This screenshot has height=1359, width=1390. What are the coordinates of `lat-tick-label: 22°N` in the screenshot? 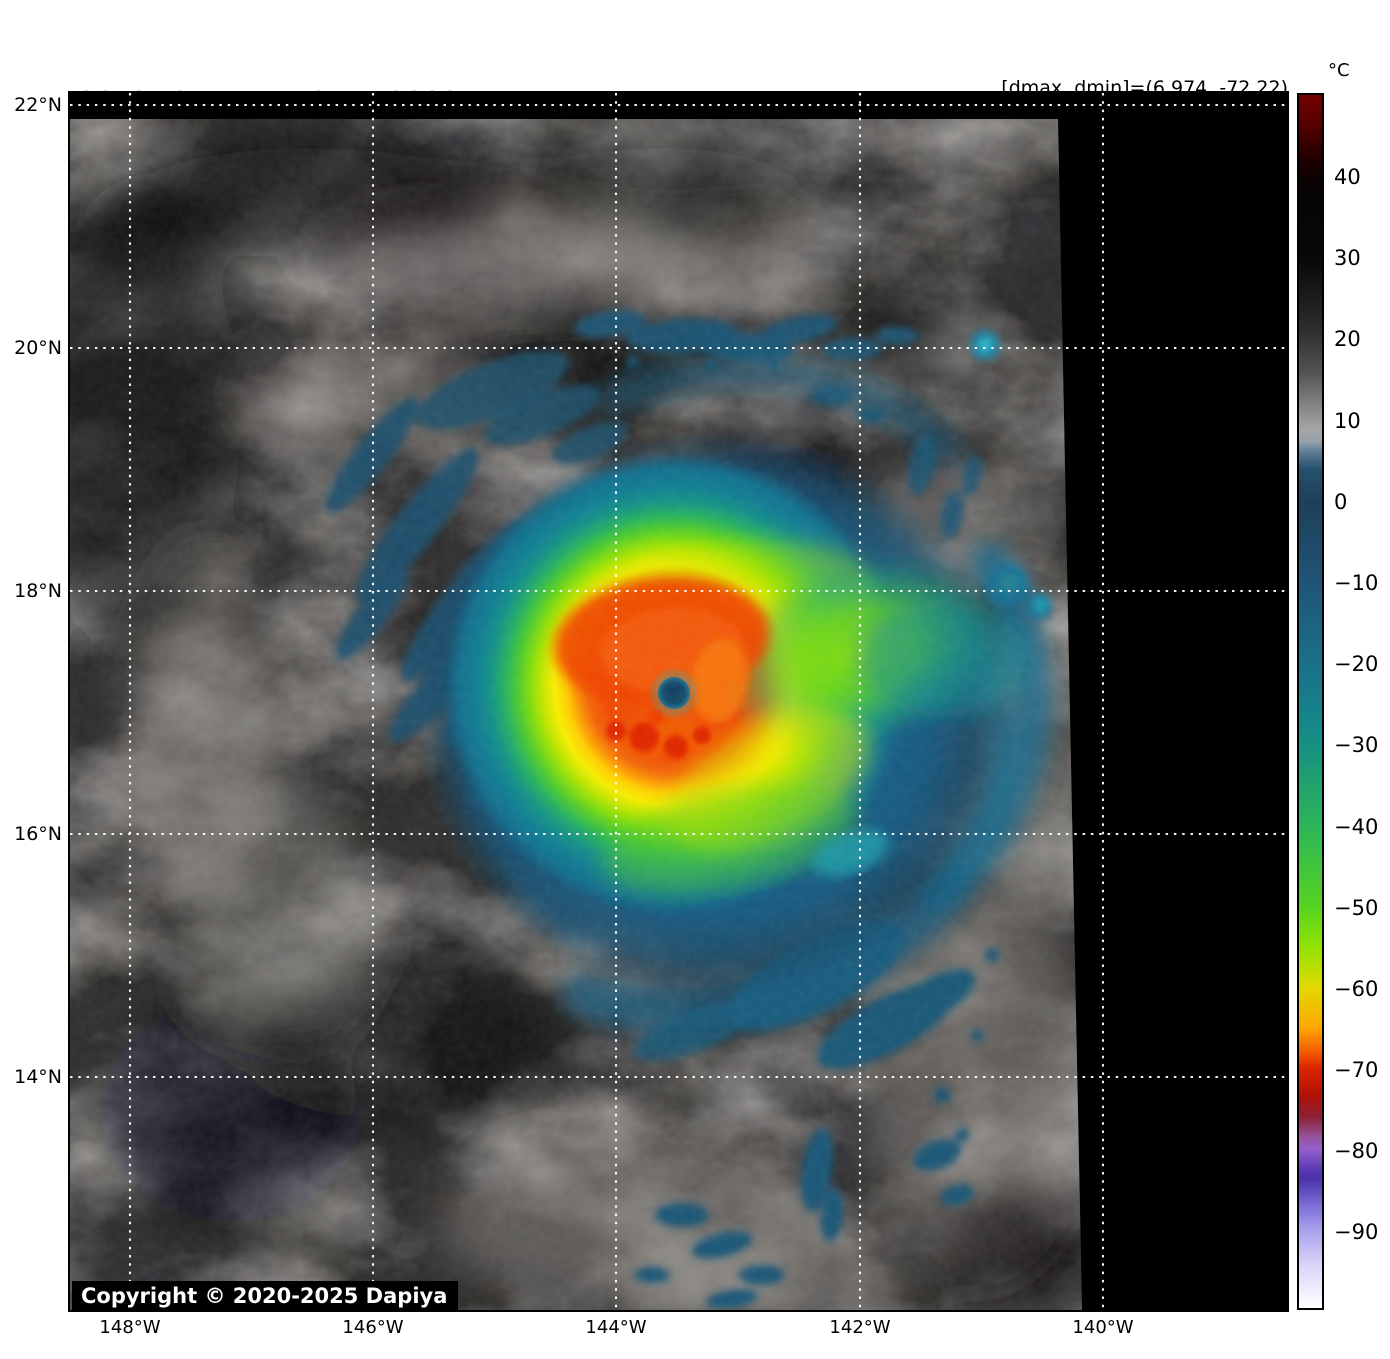 It's located at (38, 105).